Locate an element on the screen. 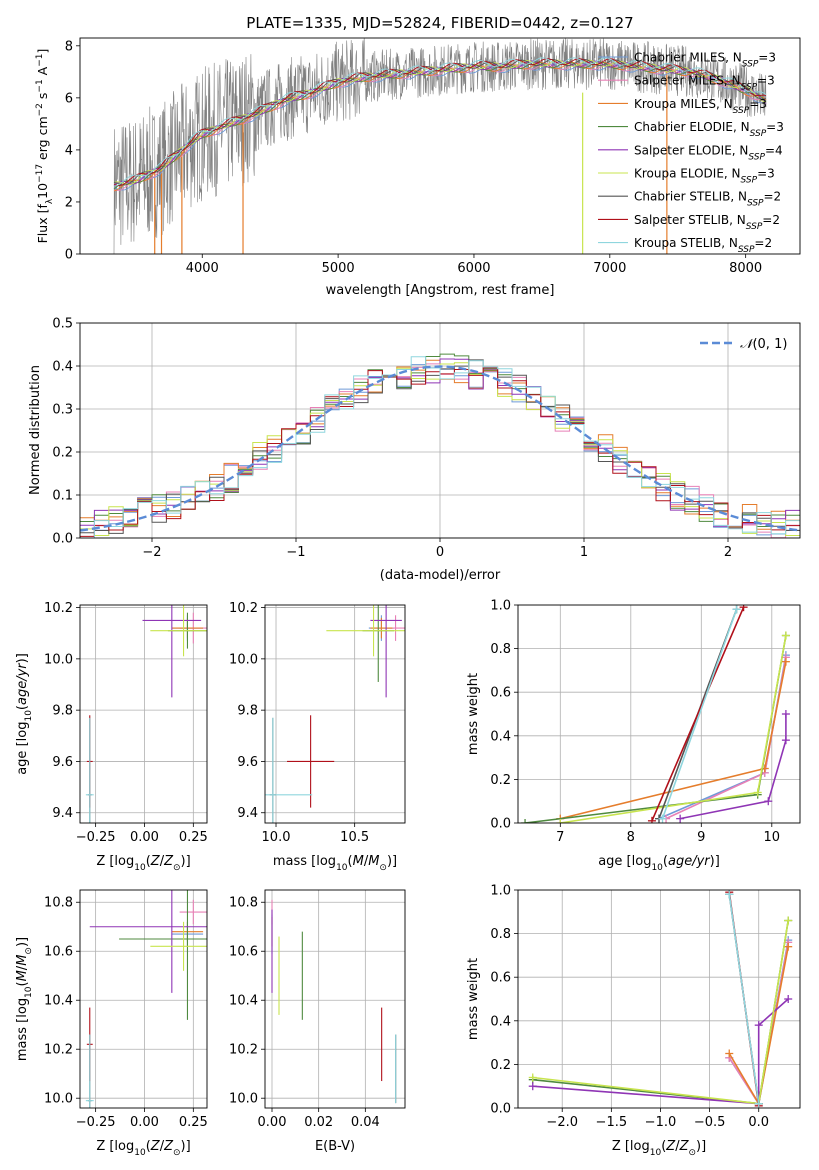 The width and height of the screenshot is (819, 1170). plot-area-mass-vs-ebv is located at coordinates (335, 999).